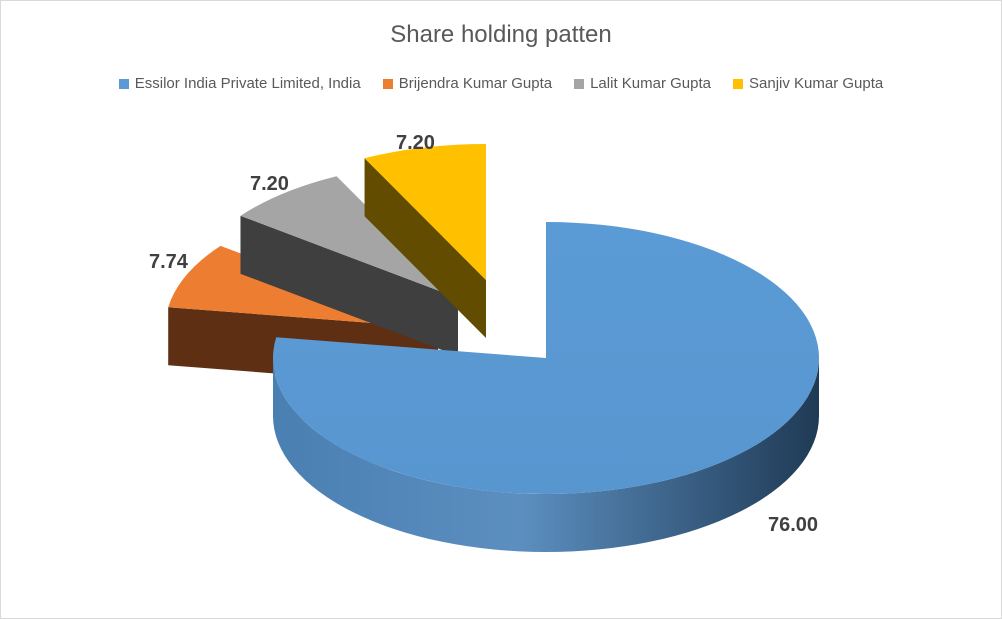 Image resolution: width=1002 pixels, height=619 pixels. What do you see at coordinates (738, 83) in the screenshot?
I see `legend-swatch-sanjiv` at bounding box center [738, 83].